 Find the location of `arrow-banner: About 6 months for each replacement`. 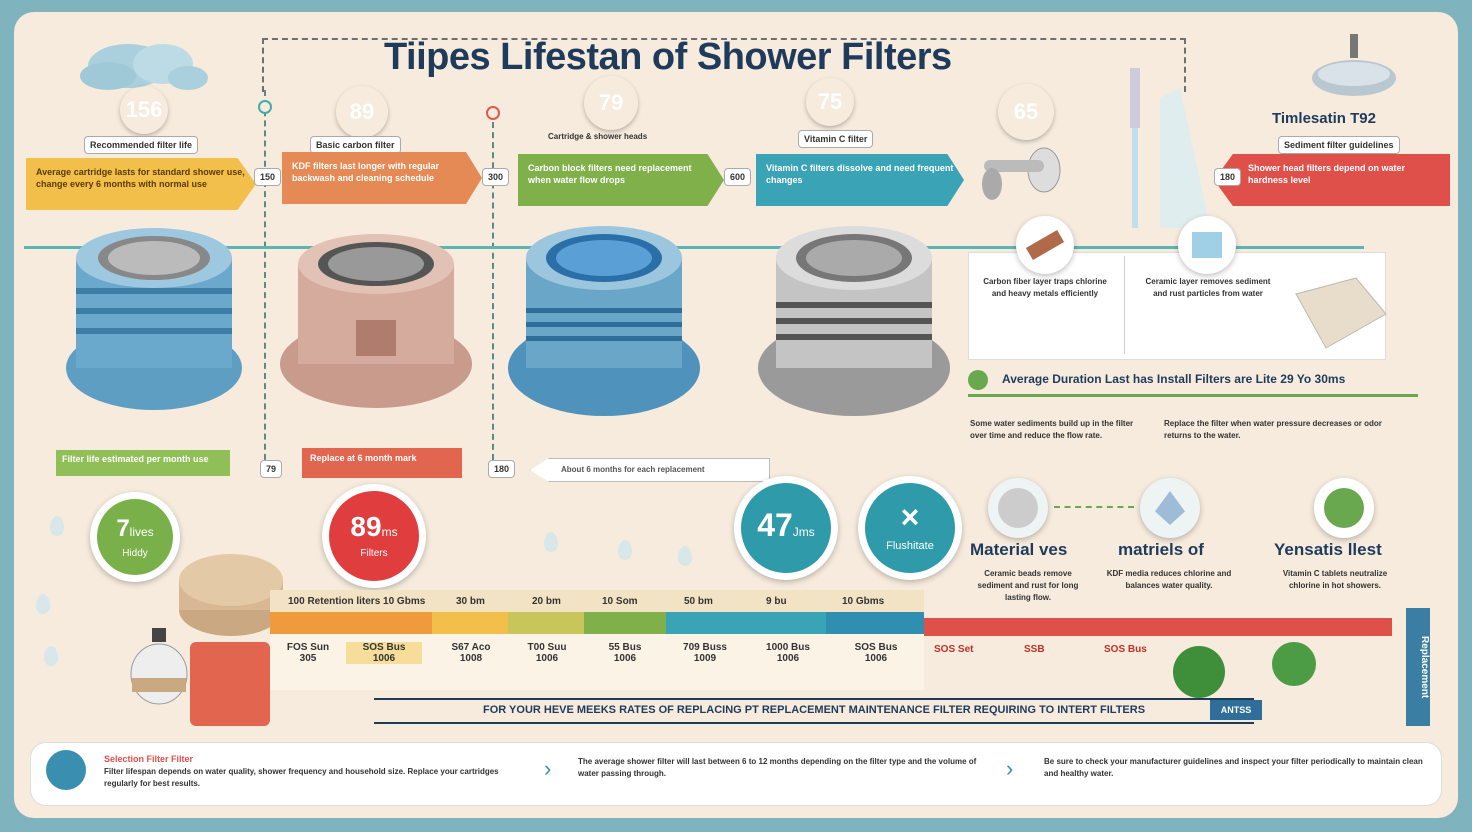

arrow-banner: About 6 months for each replacement is located at coordinates (650, 470).